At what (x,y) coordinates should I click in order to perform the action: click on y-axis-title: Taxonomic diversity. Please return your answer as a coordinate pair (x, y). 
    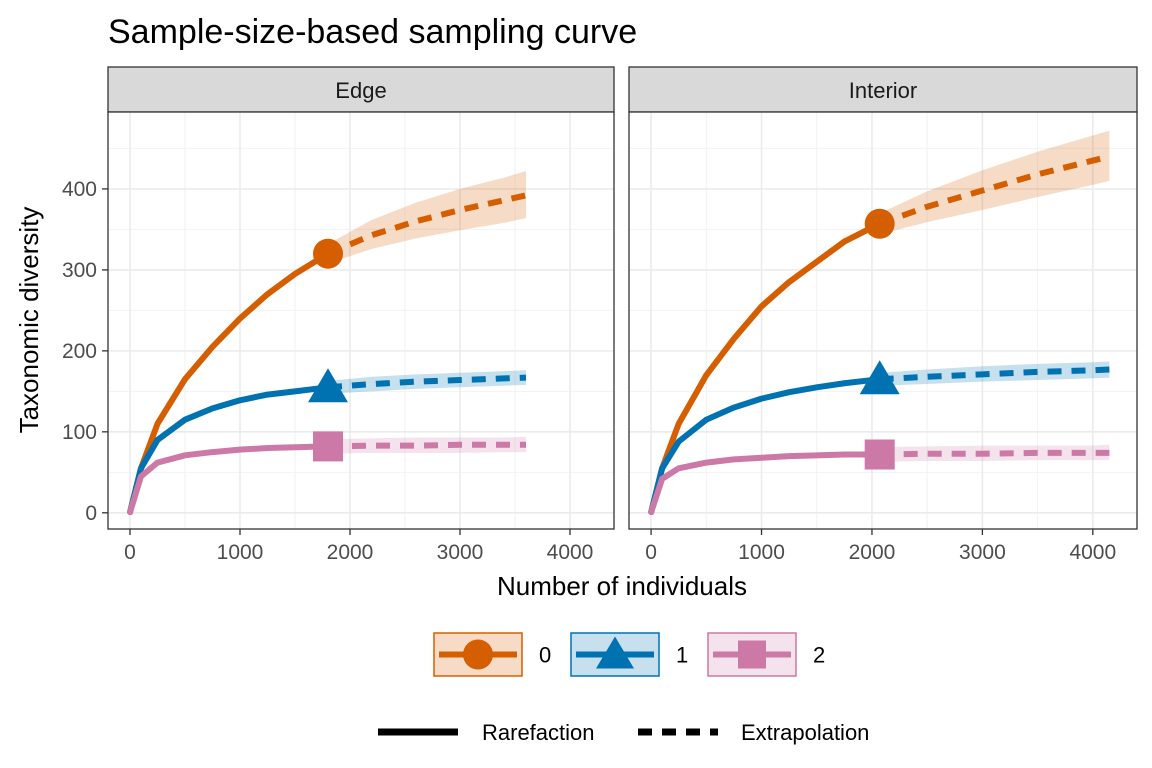
    Looking at the image, I should click on (29, 320).